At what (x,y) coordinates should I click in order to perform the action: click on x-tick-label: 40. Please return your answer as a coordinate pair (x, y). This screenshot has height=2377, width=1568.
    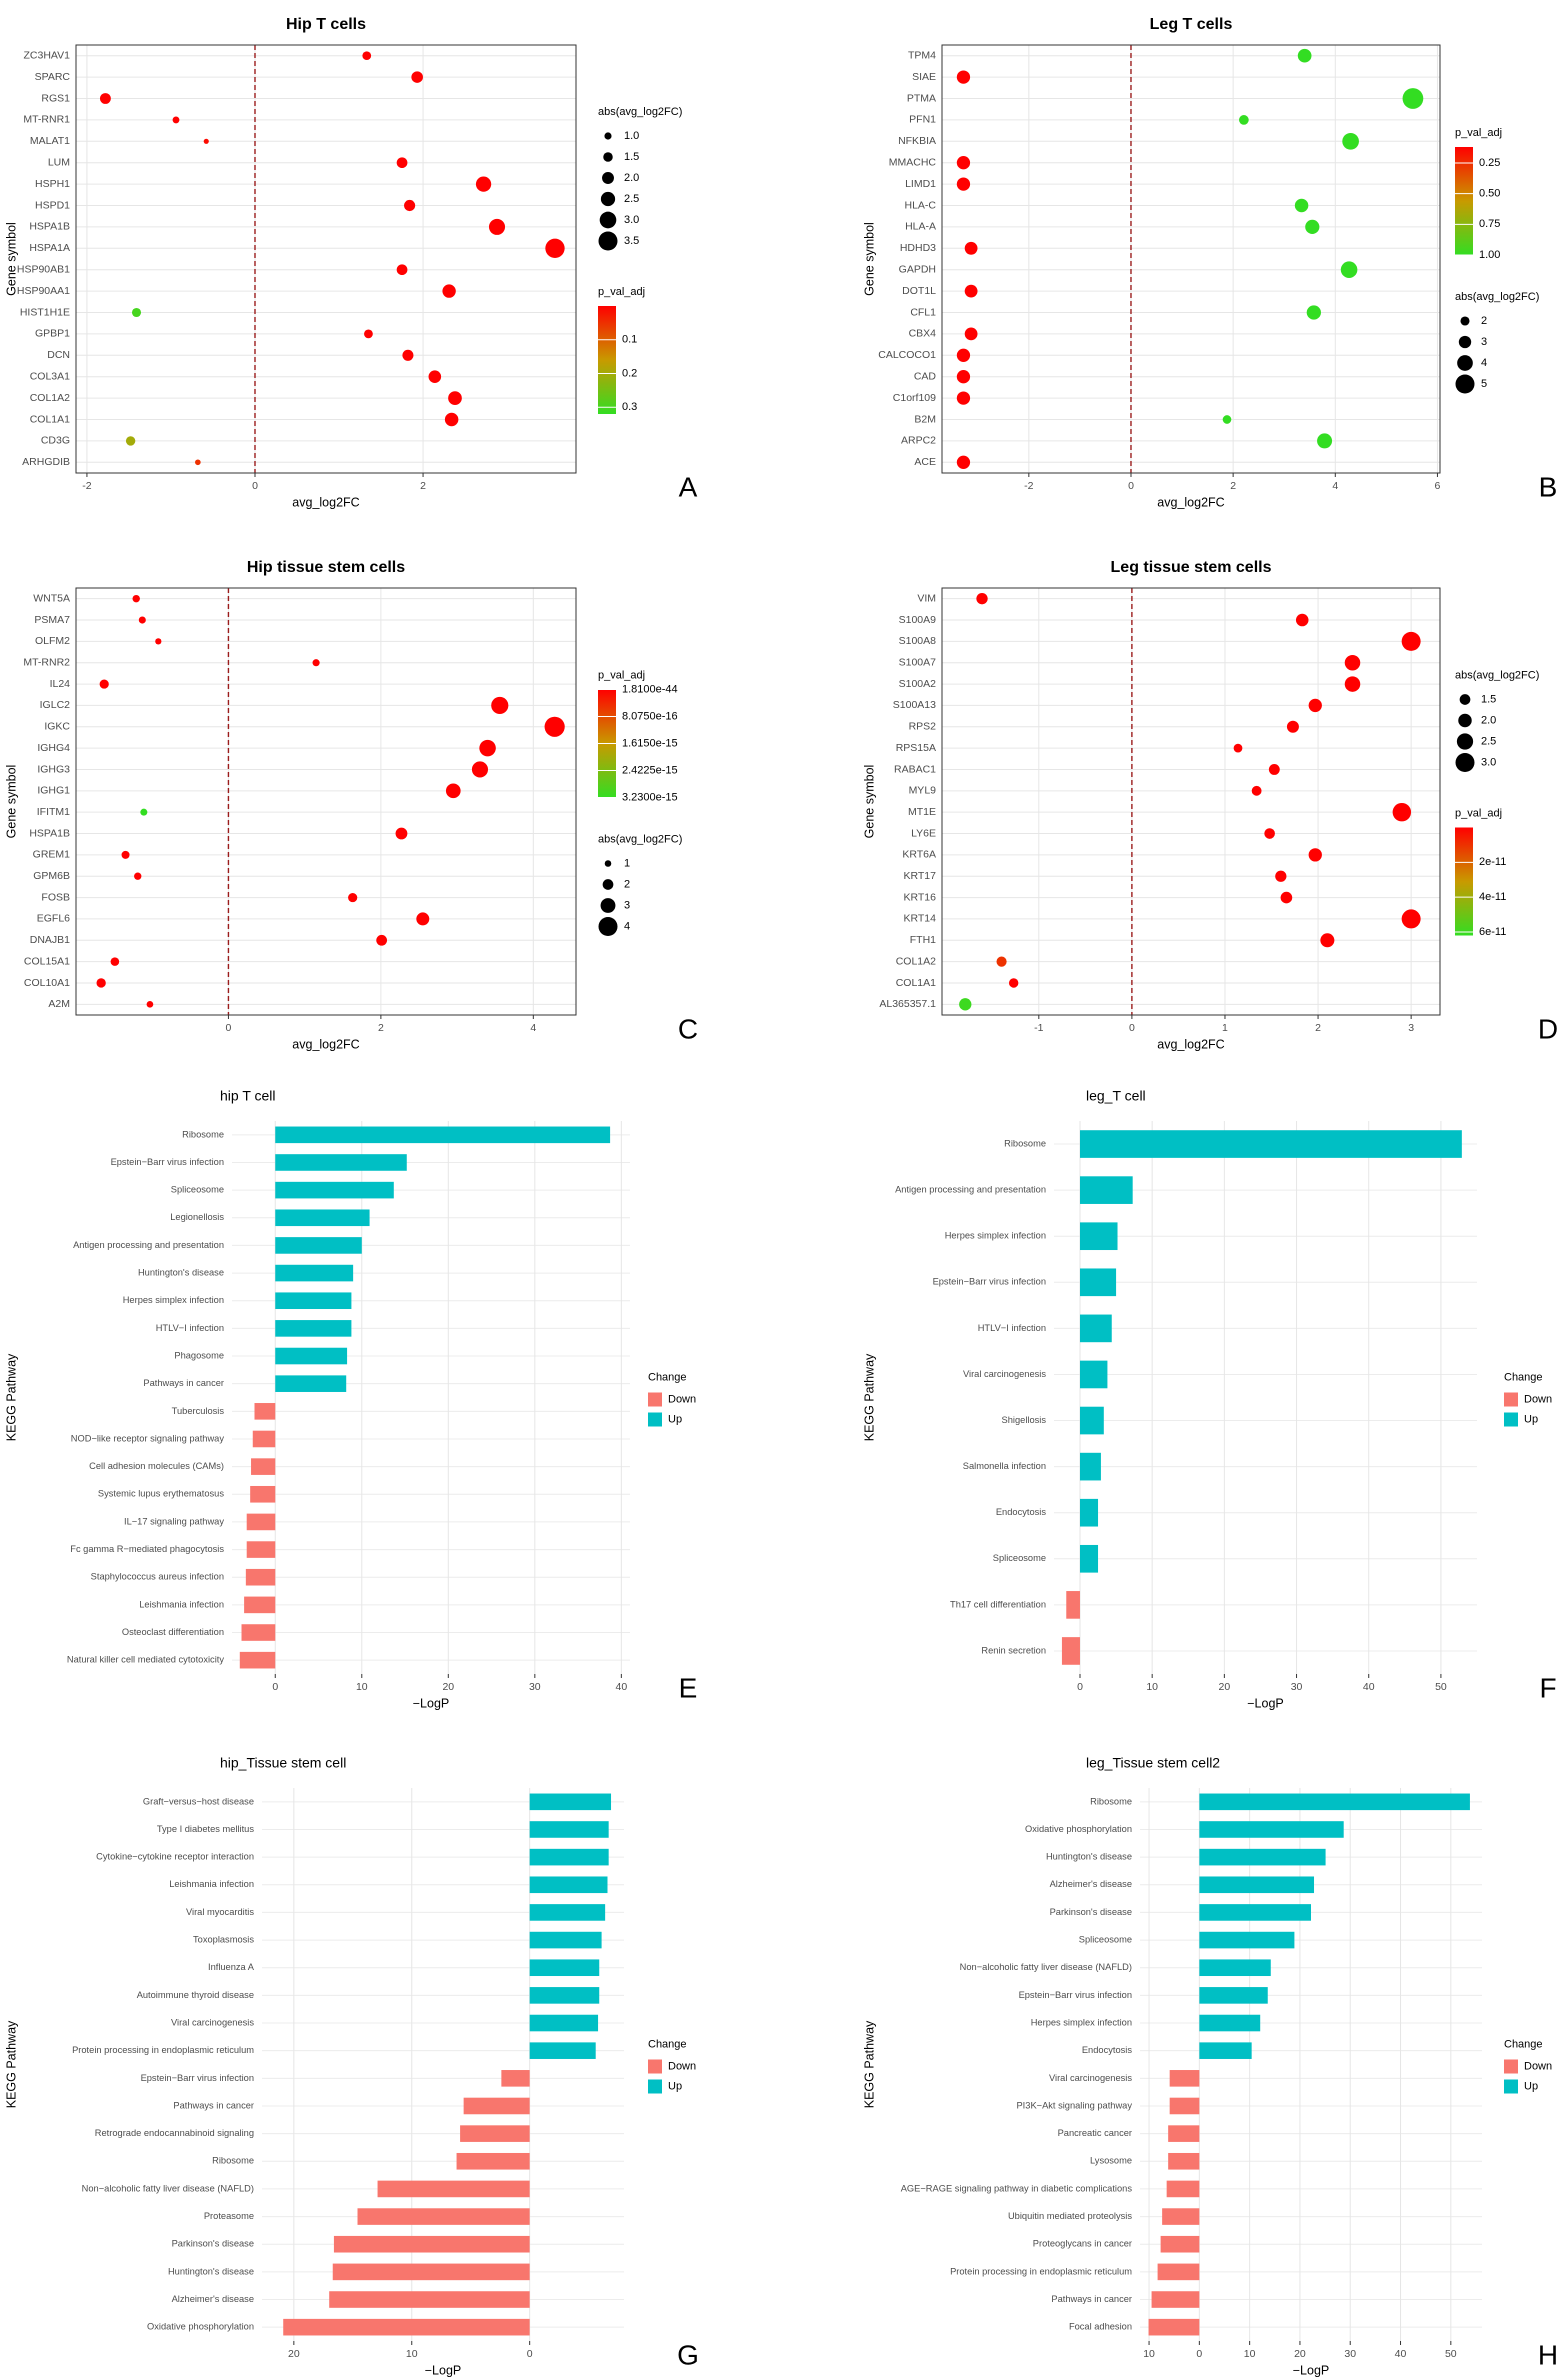
    Looking at the image, I should click on (1369, 1687).